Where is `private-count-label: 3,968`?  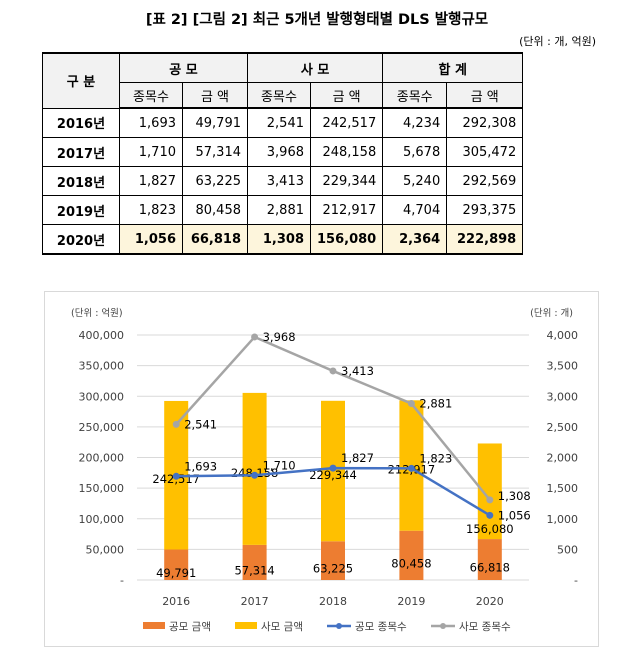 private-count-label: 3,968 is located at coordinates (279, 337).